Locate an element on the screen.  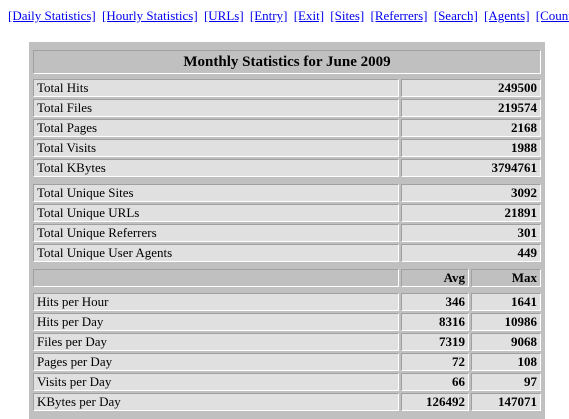
max-value: 10986 is located at coordinates (506, 322).